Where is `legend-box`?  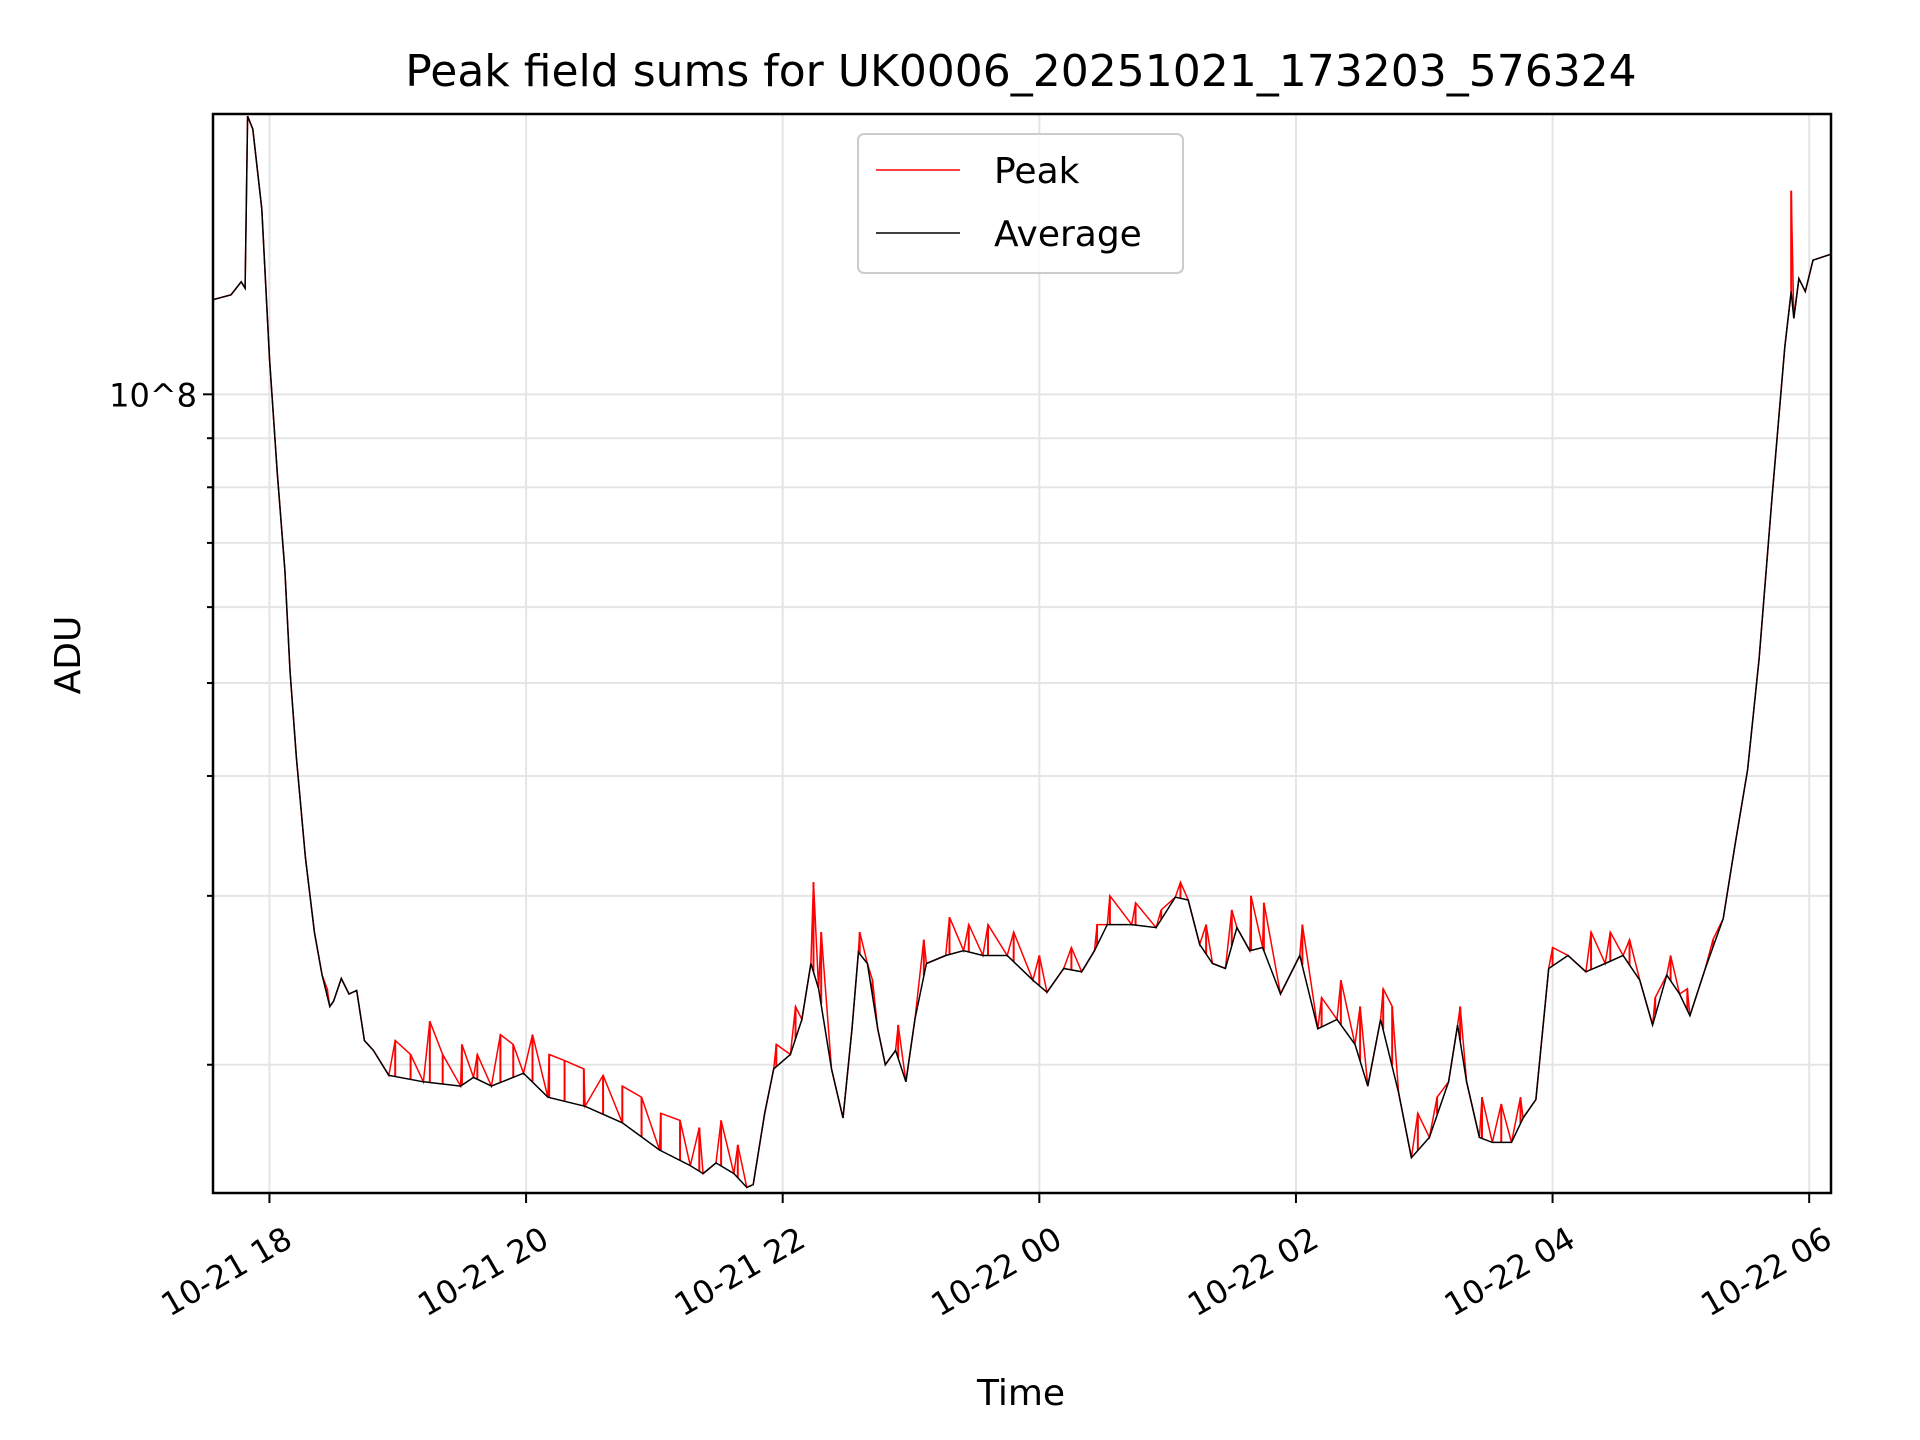
legend-box is located at coordinates (1020, 203).